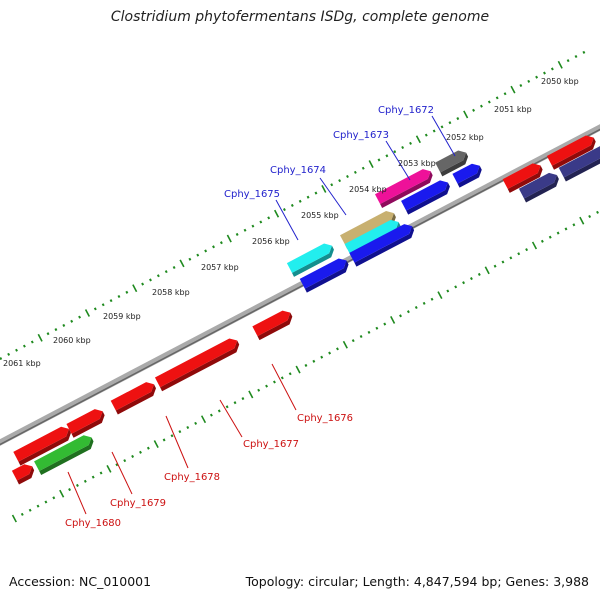 This screenshot has height=600, width=600. I want to click on gene-cphy-1673-shadow, so click(406, 189).